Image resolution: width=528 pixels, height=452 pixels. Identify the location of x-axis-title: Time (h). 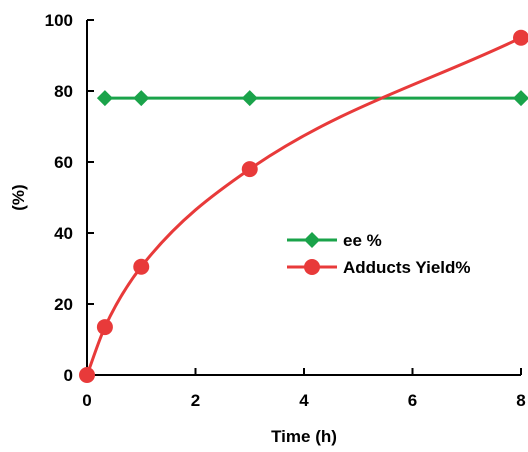
(304, 436).